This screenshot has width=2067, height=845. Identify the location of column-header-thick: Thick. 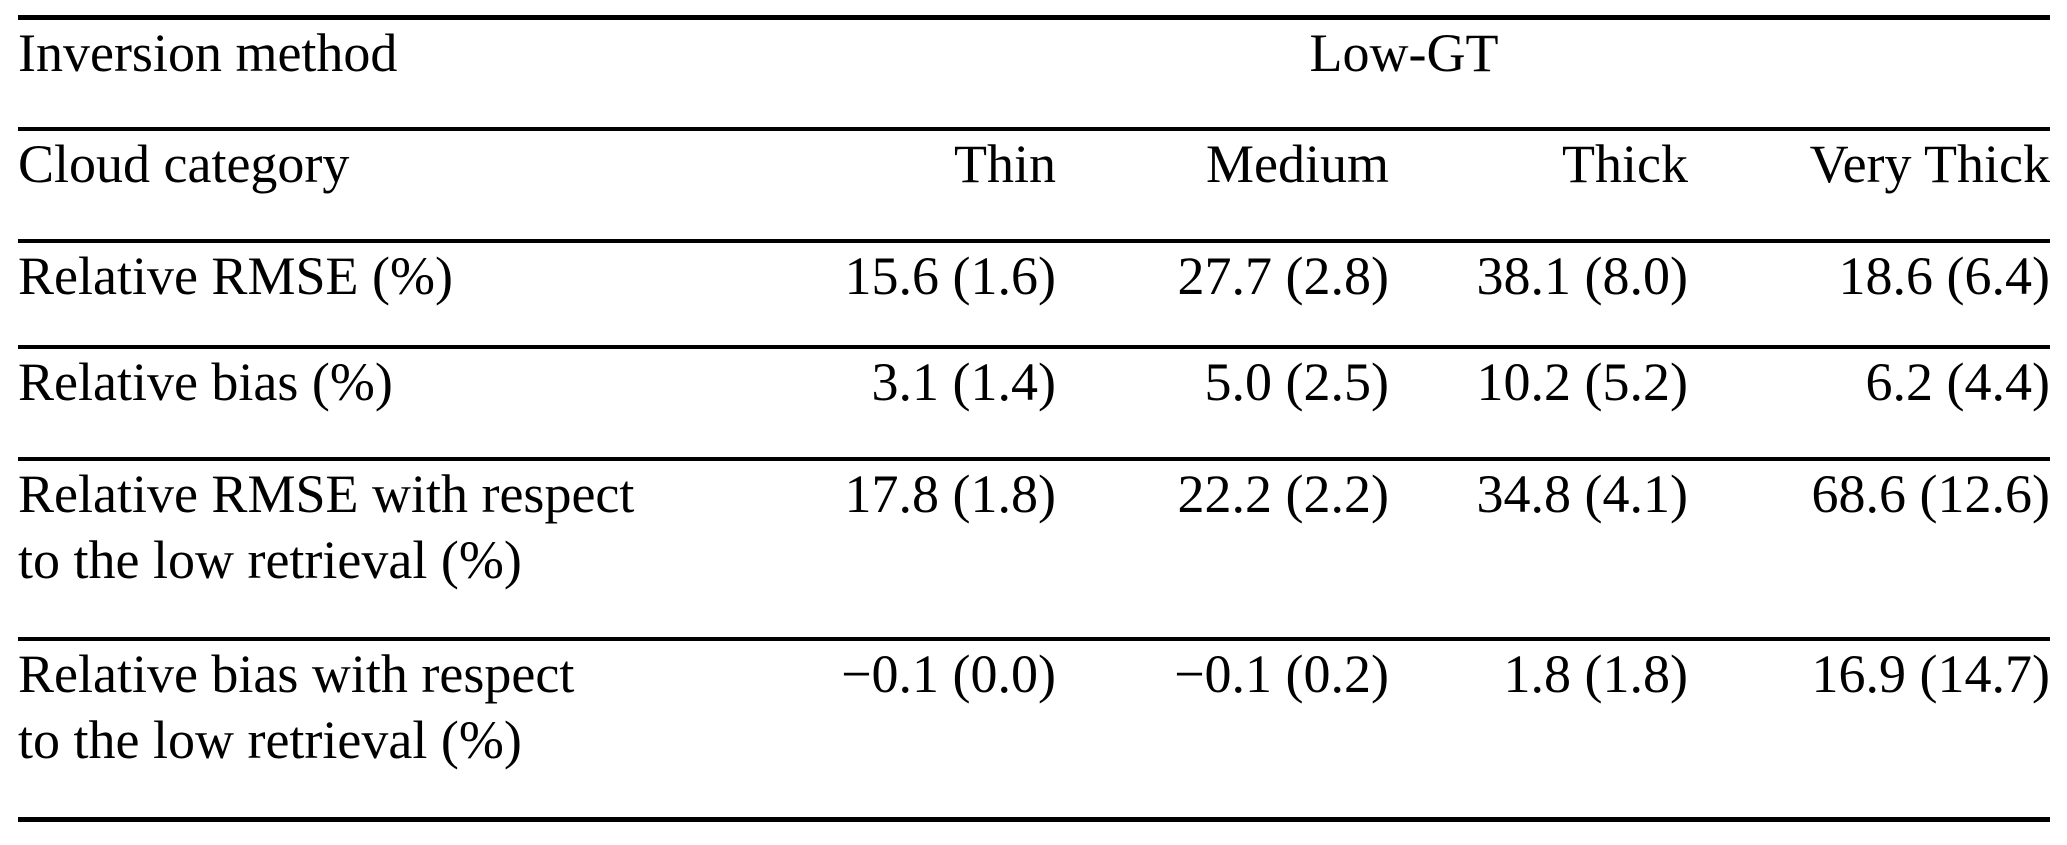
(1625, 163).